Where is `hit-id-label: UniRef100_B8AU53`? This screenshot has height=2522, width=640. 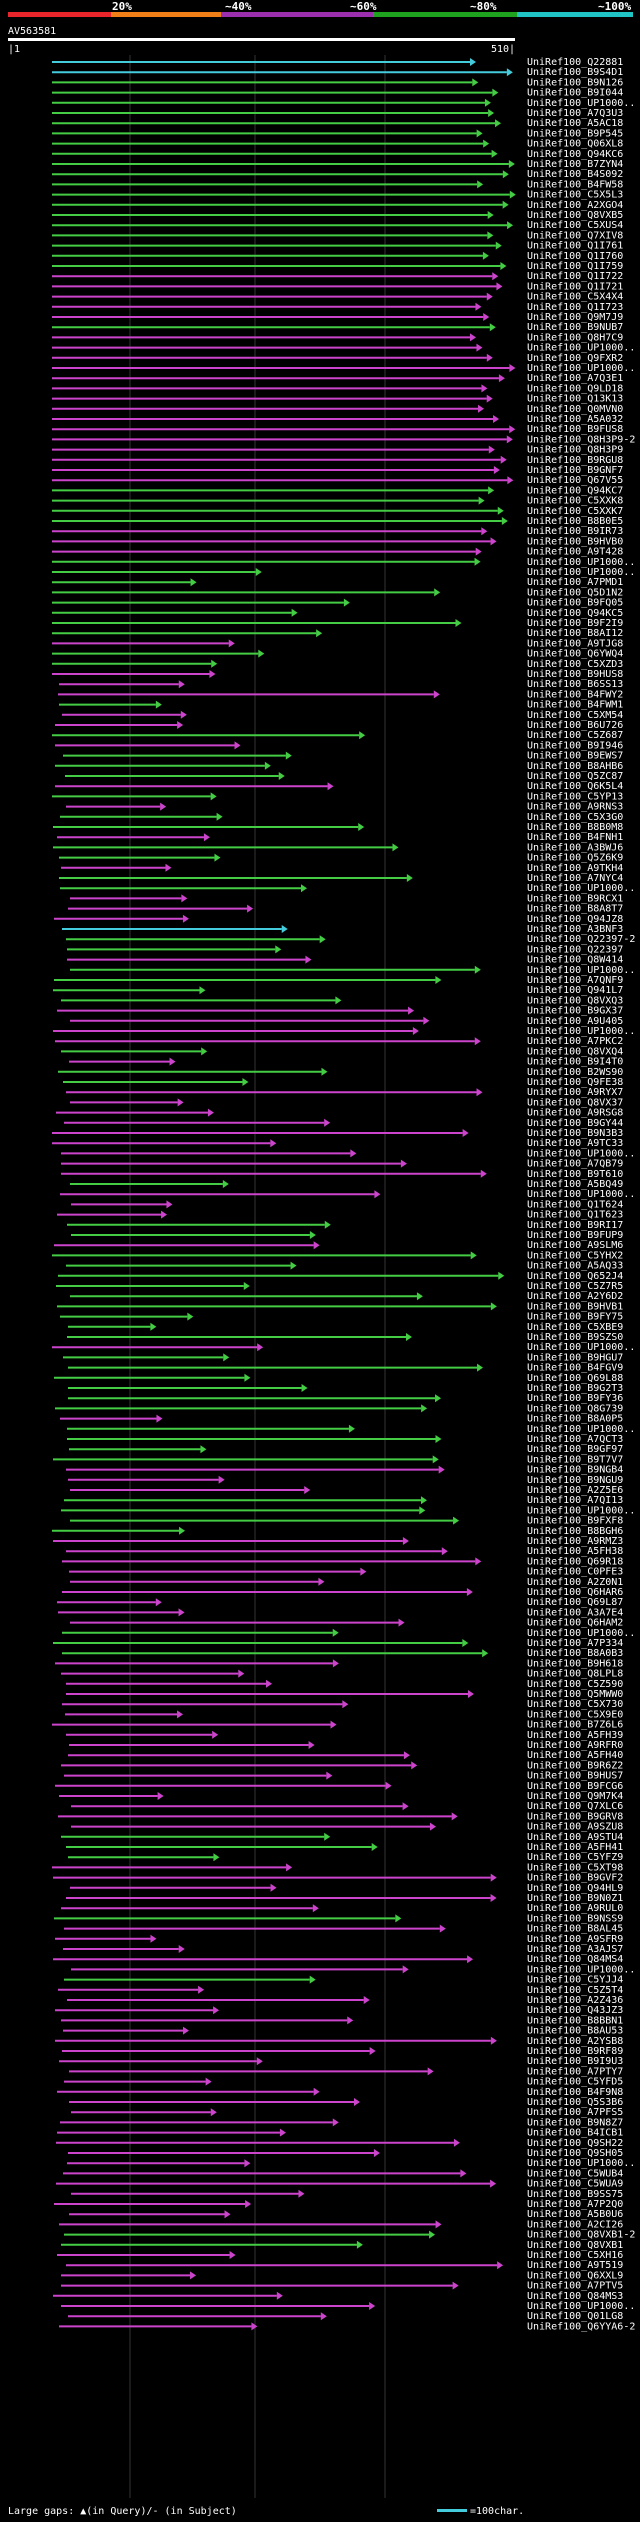 hit-id-label: UniRef100_B8AU53 is located at coordinates (575, 2031).